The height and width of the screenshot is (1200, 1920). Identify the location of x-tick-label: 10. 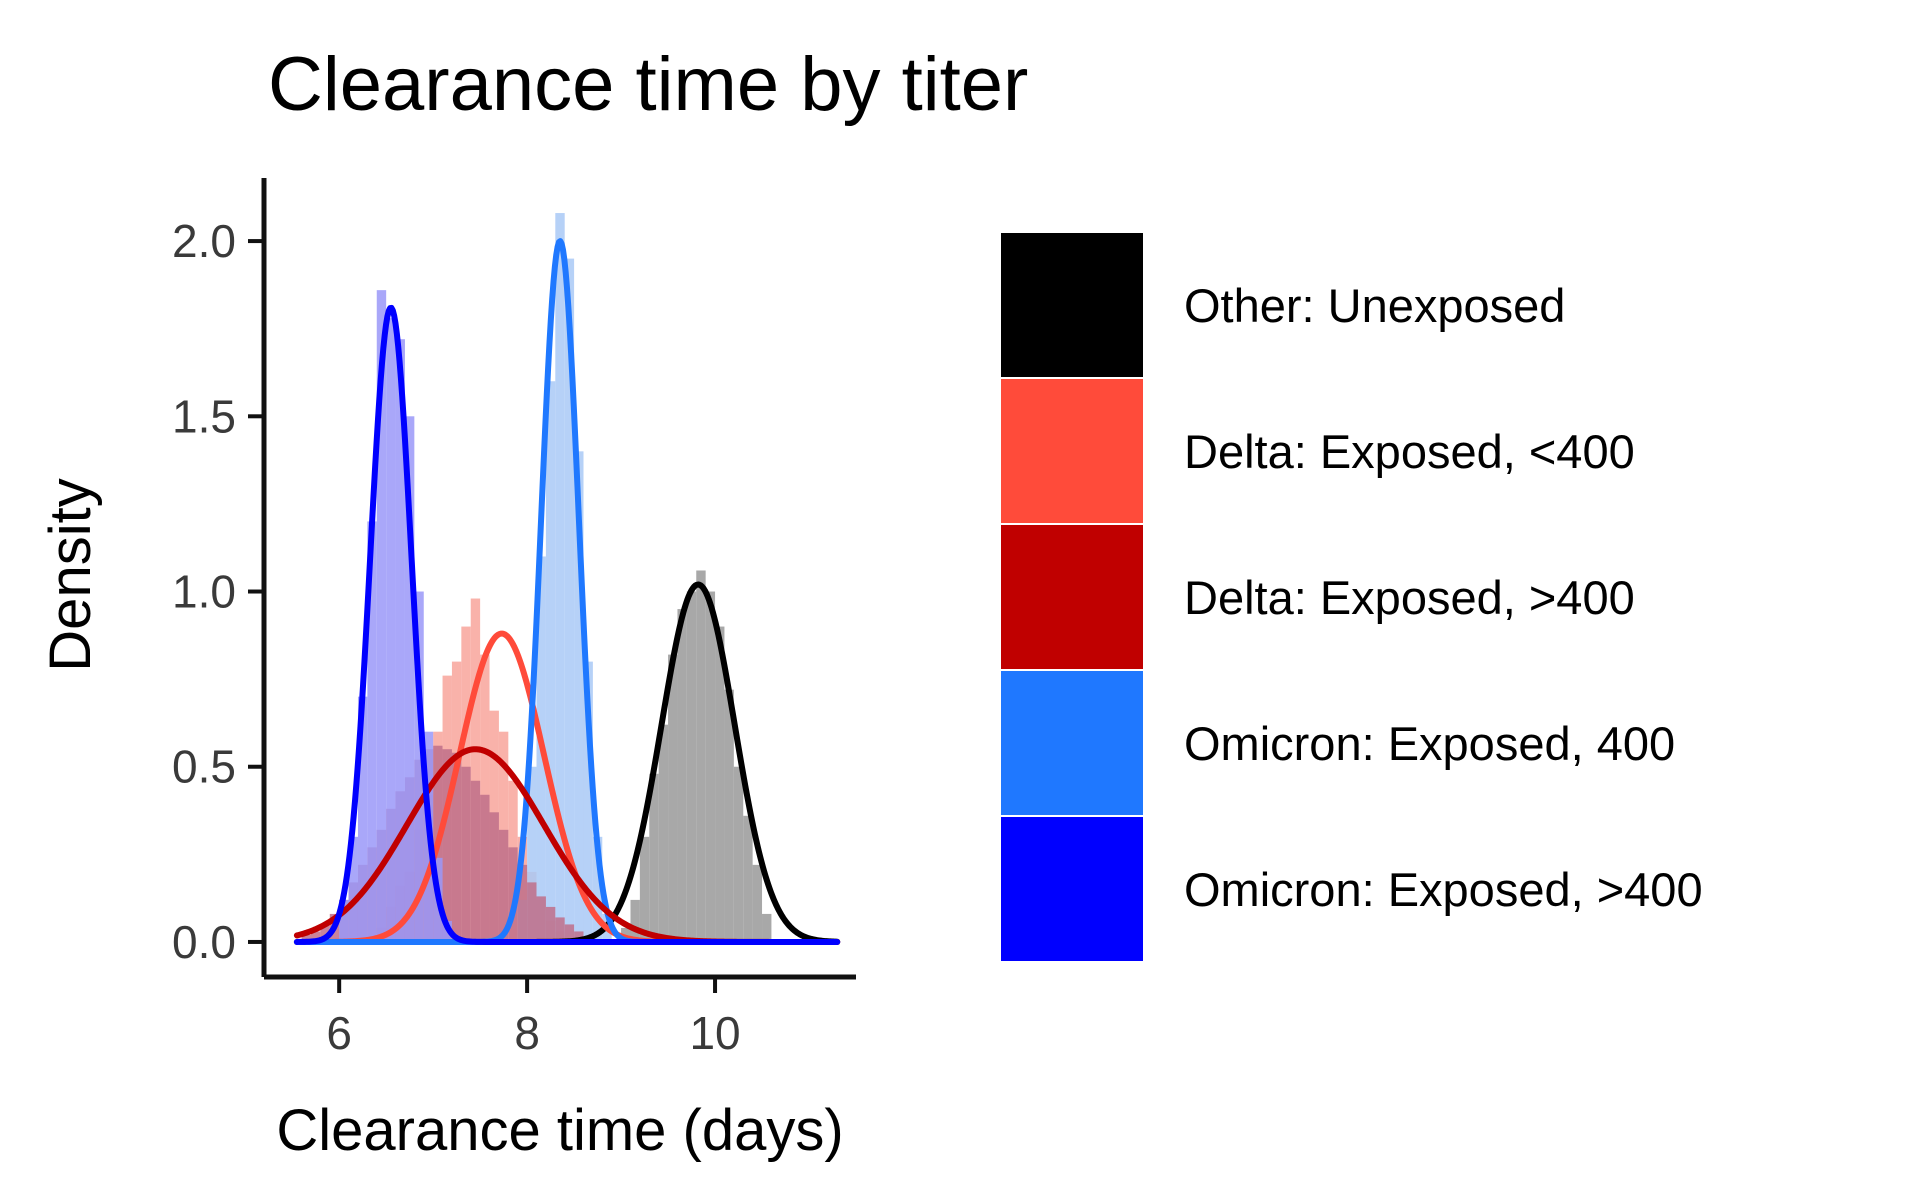
(714, 1033).